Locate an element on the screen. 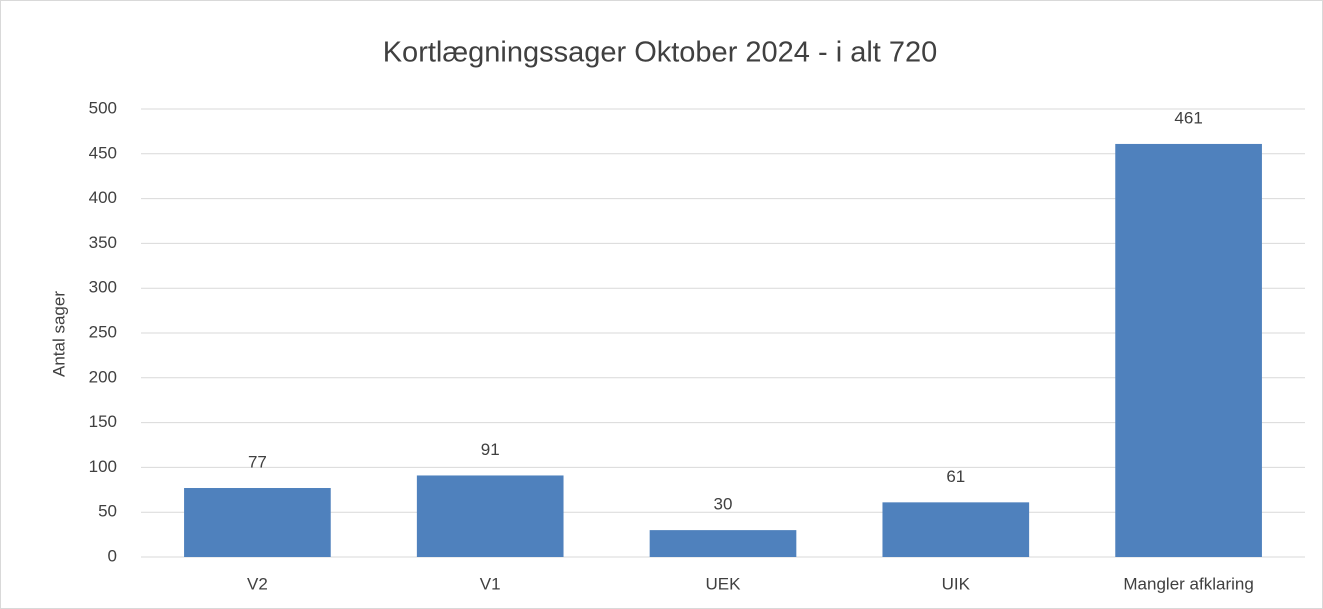  x-tick-label: UIK is located at coordinates (956, 583).